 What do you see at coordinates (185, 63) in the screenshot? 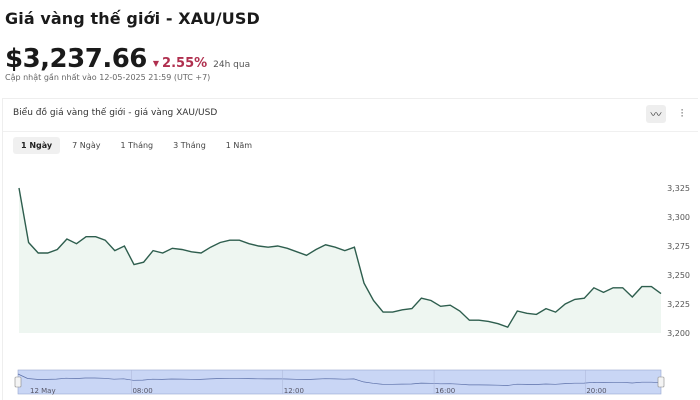
I see `change-percent: 2.55%` at bounding box center [185, 63].